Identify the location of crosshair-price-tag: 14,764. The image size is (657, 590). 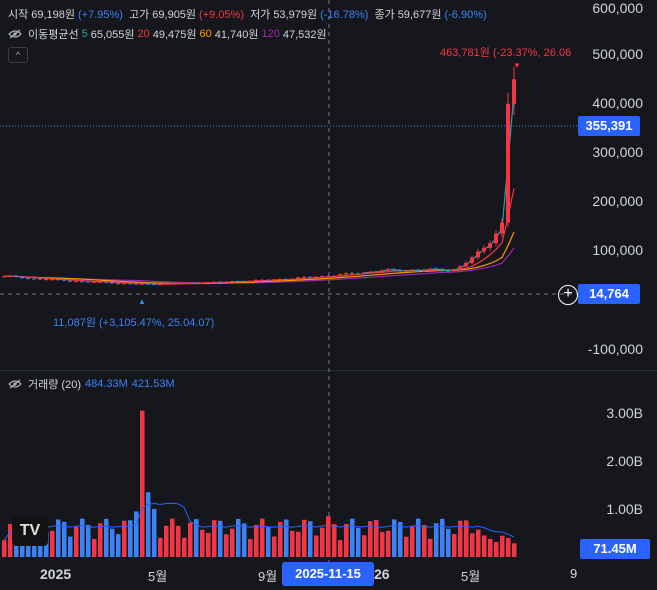
(609, 294).